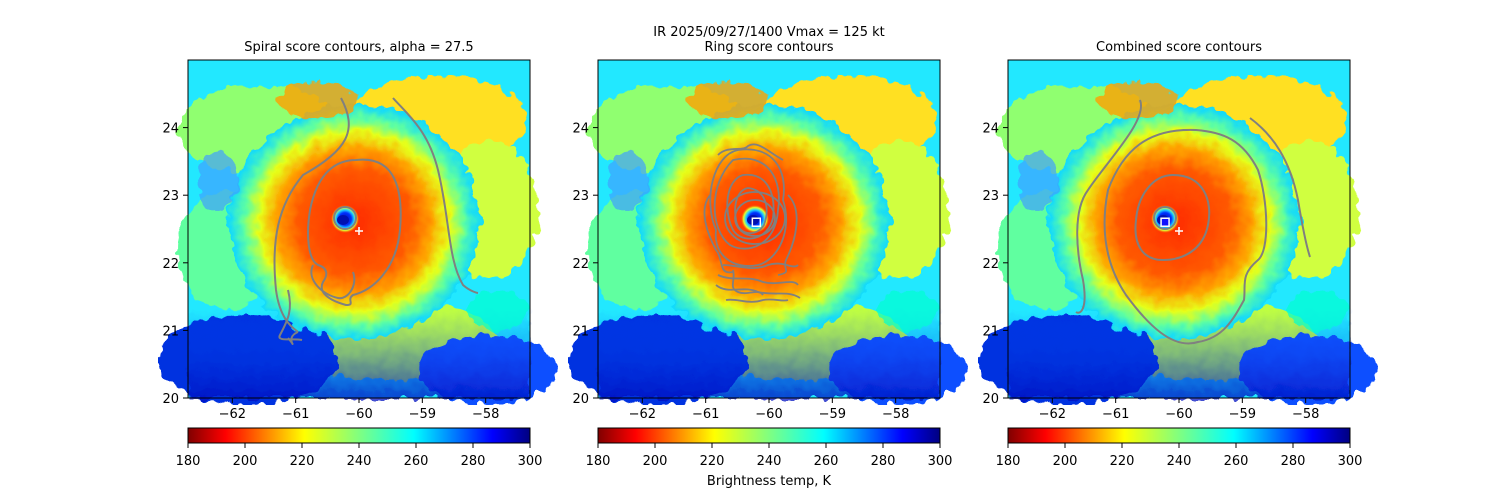 This screenshot has width=1500, height=500. Describe the element at coordinates (768, 47) in the screenshot. I see `panel-title: Ring score contours` at that location.